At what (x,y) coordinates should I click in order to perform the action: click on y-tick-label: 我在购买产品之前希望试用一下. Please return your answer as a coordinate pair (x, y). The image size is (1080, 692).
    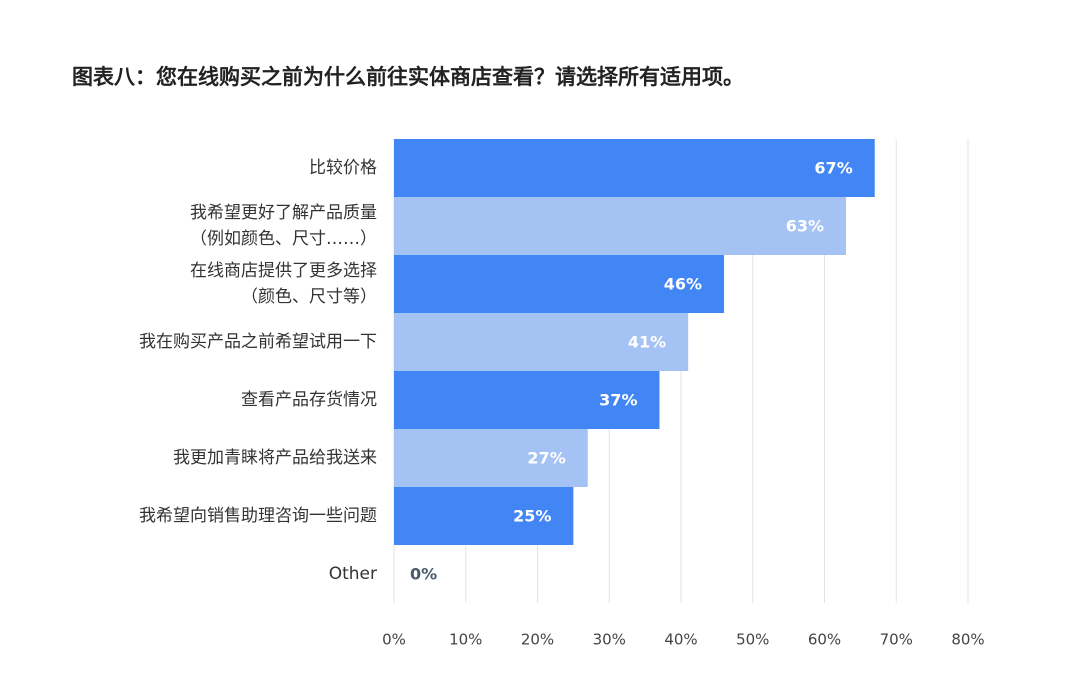
    Looking at the image, I should click on (258, 342).